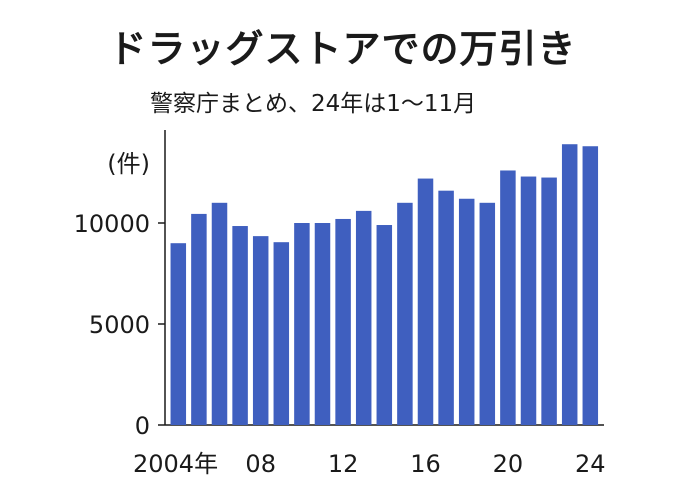  I want to click on bar-2015, so click(405, 313).